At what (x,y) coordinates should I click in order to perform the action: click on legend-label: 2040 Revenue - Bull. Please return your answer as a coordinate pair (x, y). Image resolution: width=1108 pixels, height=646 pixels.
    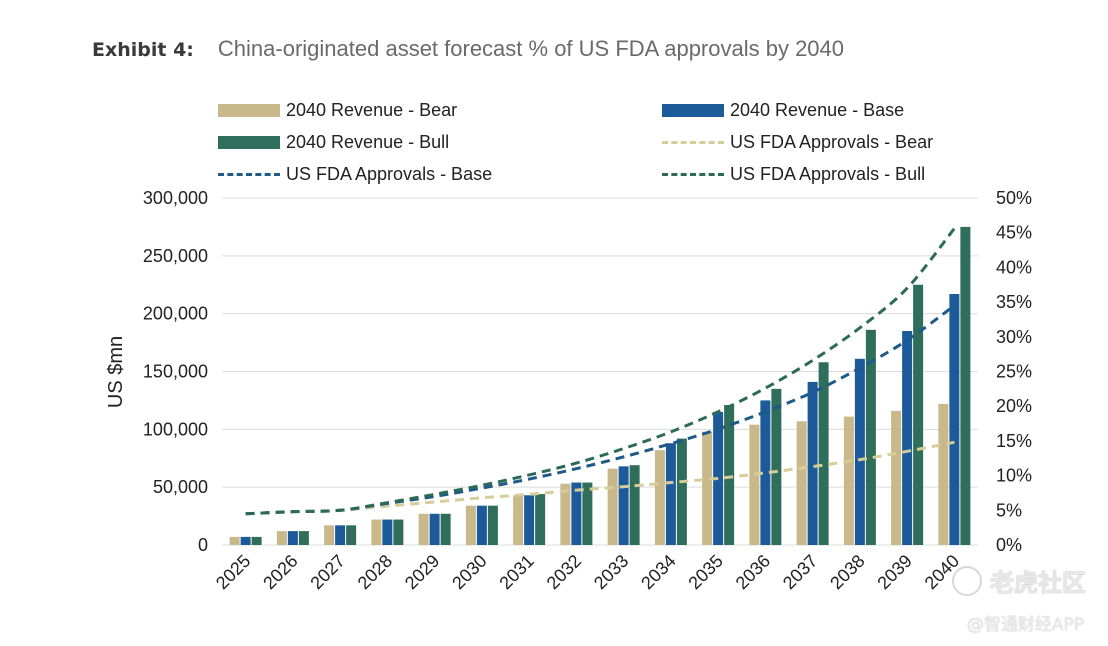
    Looking at the image, I should click on (368, 142).